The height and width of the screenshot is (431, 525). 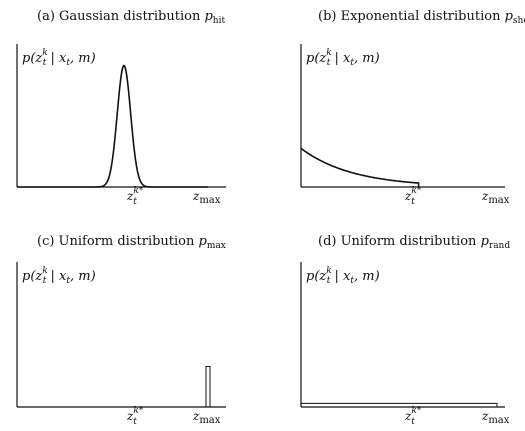 What do you see at coordinates (208, 386) in the screenshot?
I see `point-mass-bar` at bounding box center [208, 386].